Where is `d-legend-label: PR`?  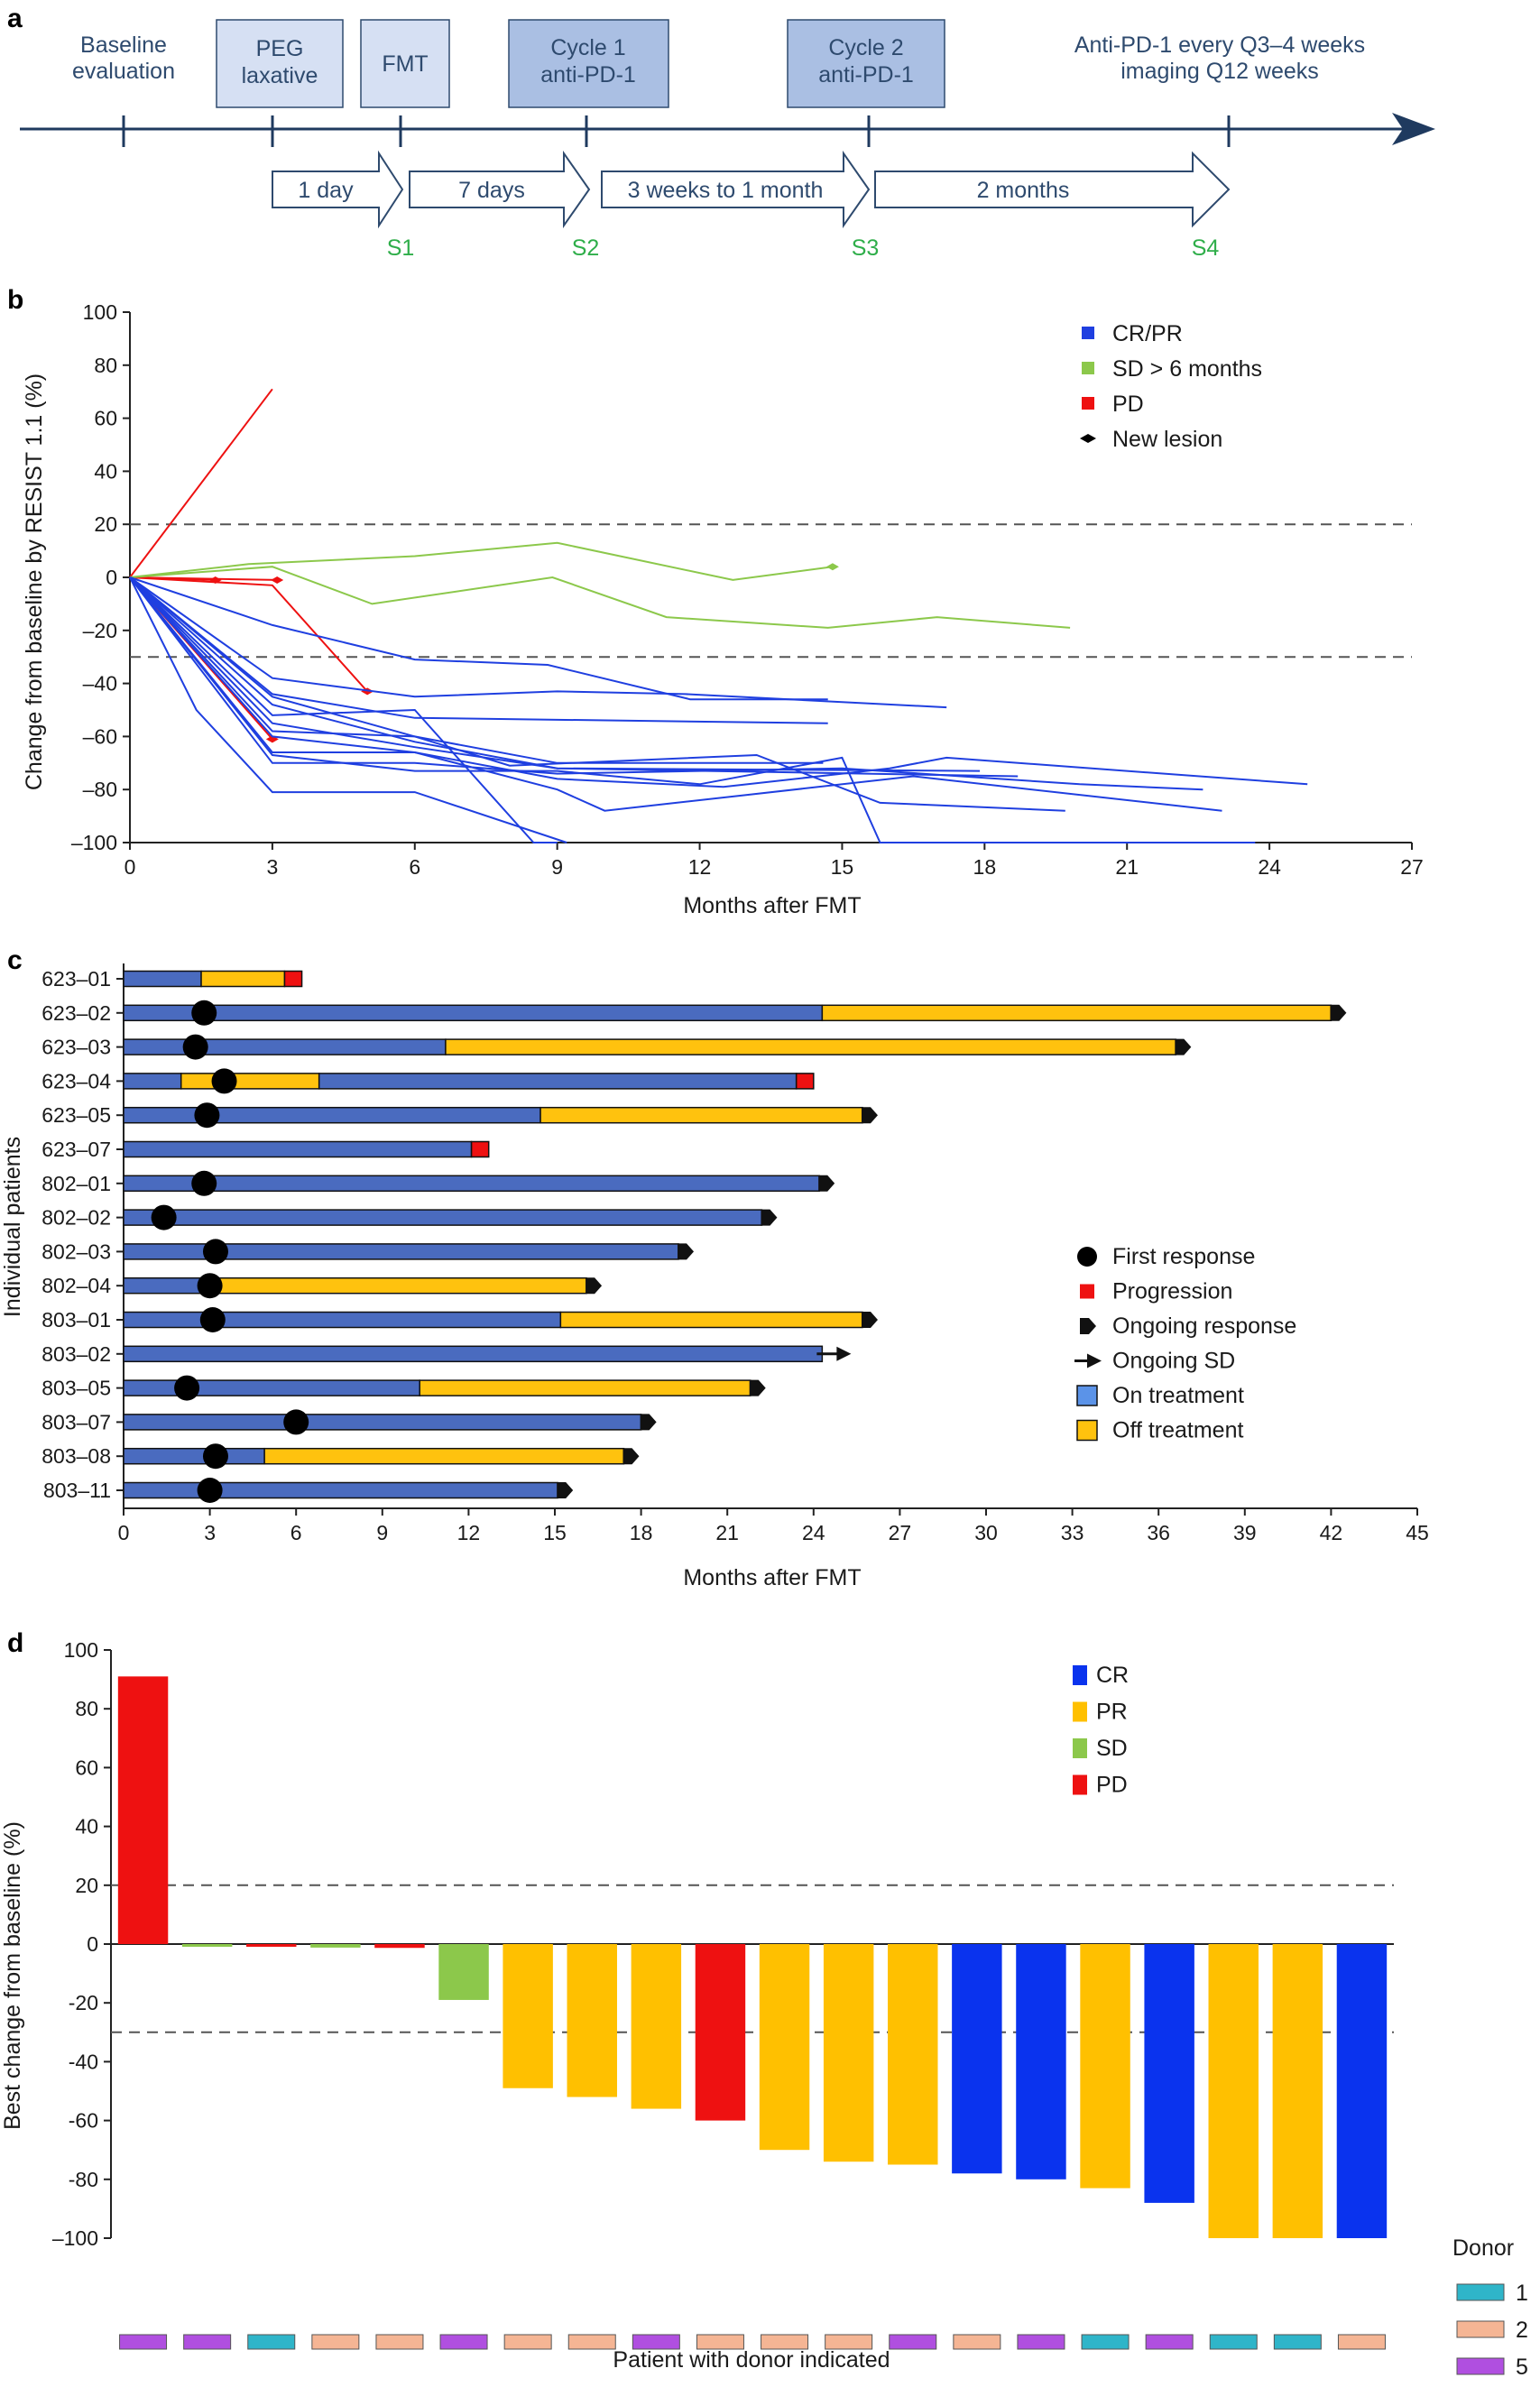 d-legend-label: PR is located at coordinates (1112, 1712).